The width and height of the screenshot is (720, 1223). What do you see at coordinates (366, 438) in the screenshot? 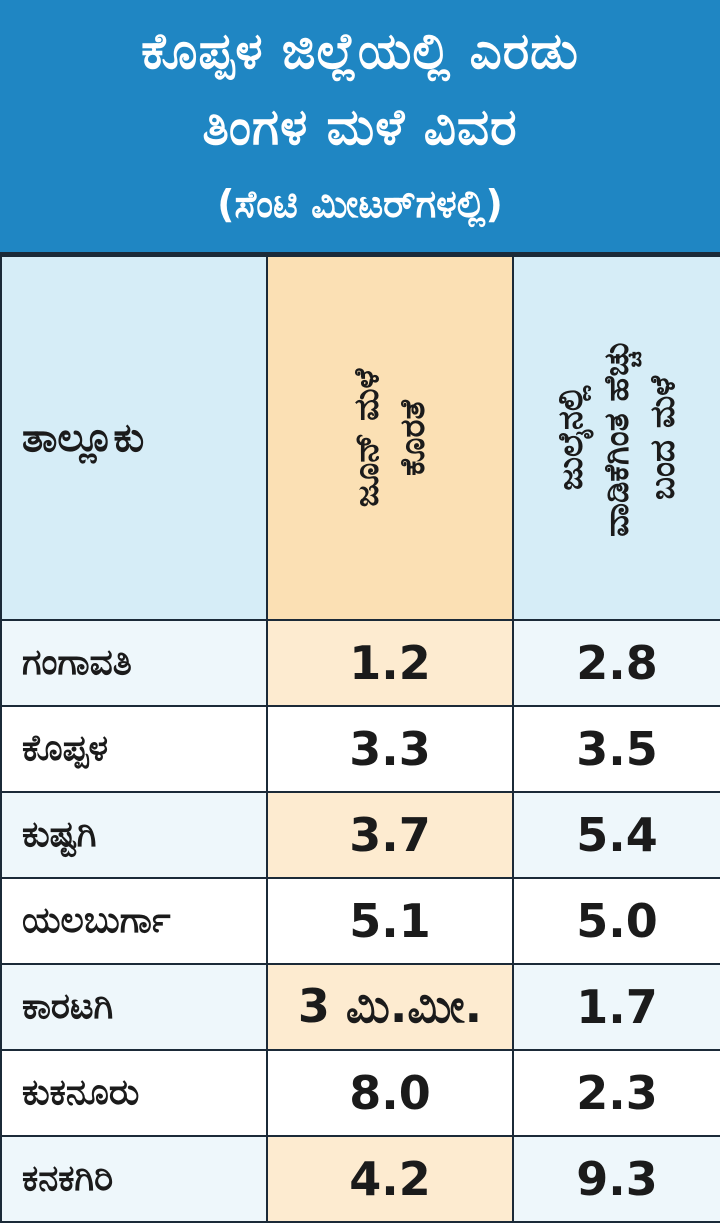
I see `june-header-line-1: ಜೂನ್ ಮಳೆ` at bounding box center [366, 438].